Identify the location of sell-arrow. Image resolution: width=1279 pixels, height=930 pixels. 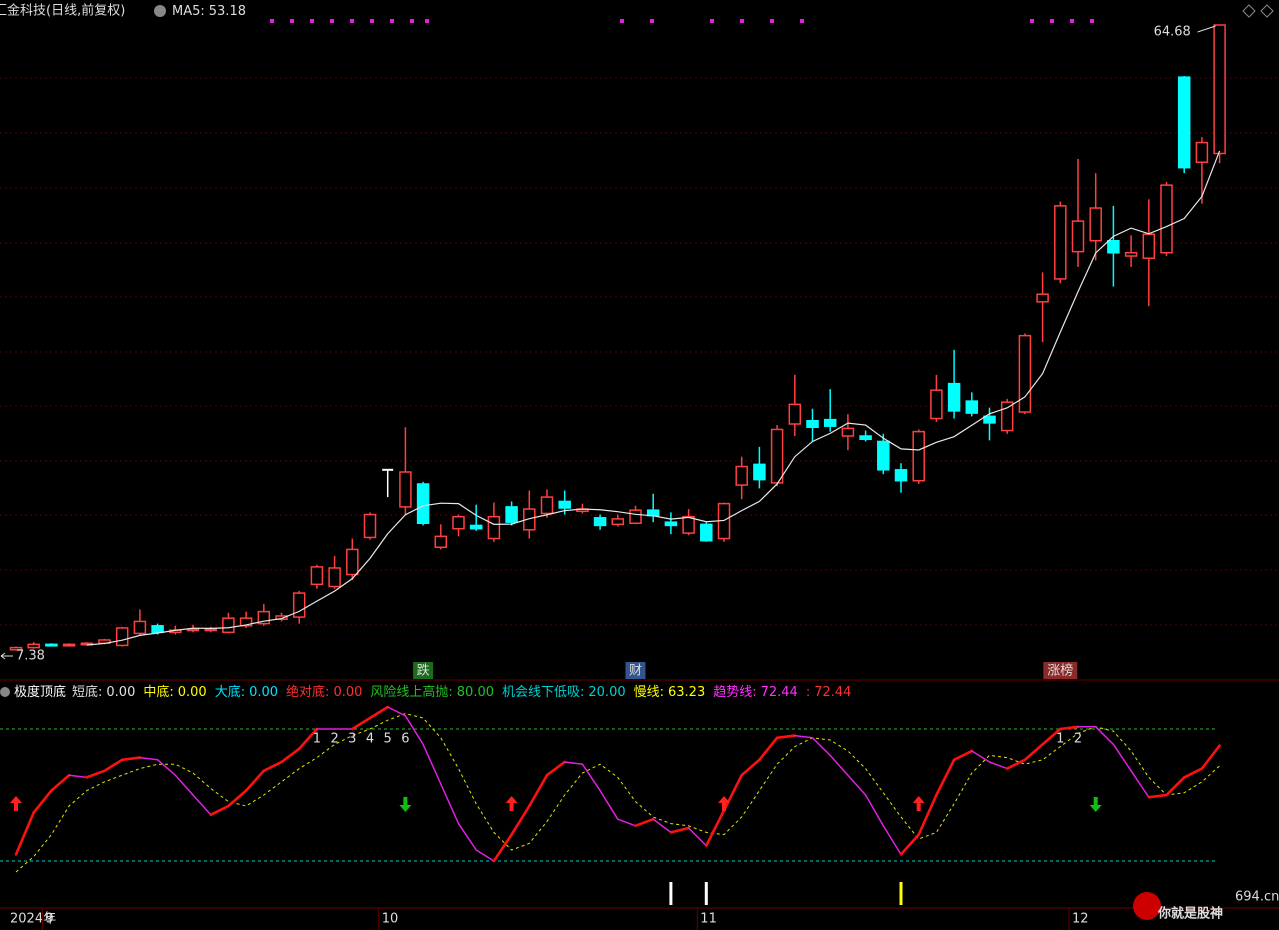
(405, 804).